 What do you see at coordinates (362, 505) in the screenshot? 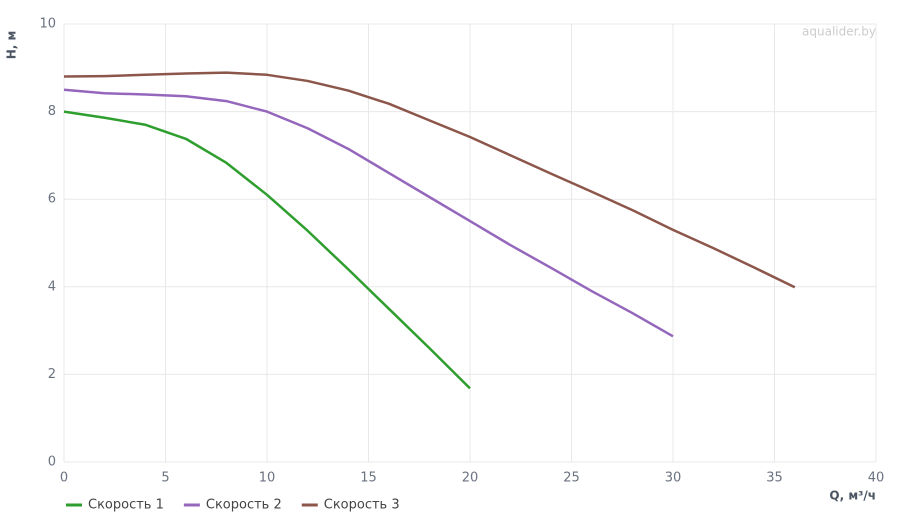
I see `legend-label: Скорость 3` at bounding box center [362, 505].